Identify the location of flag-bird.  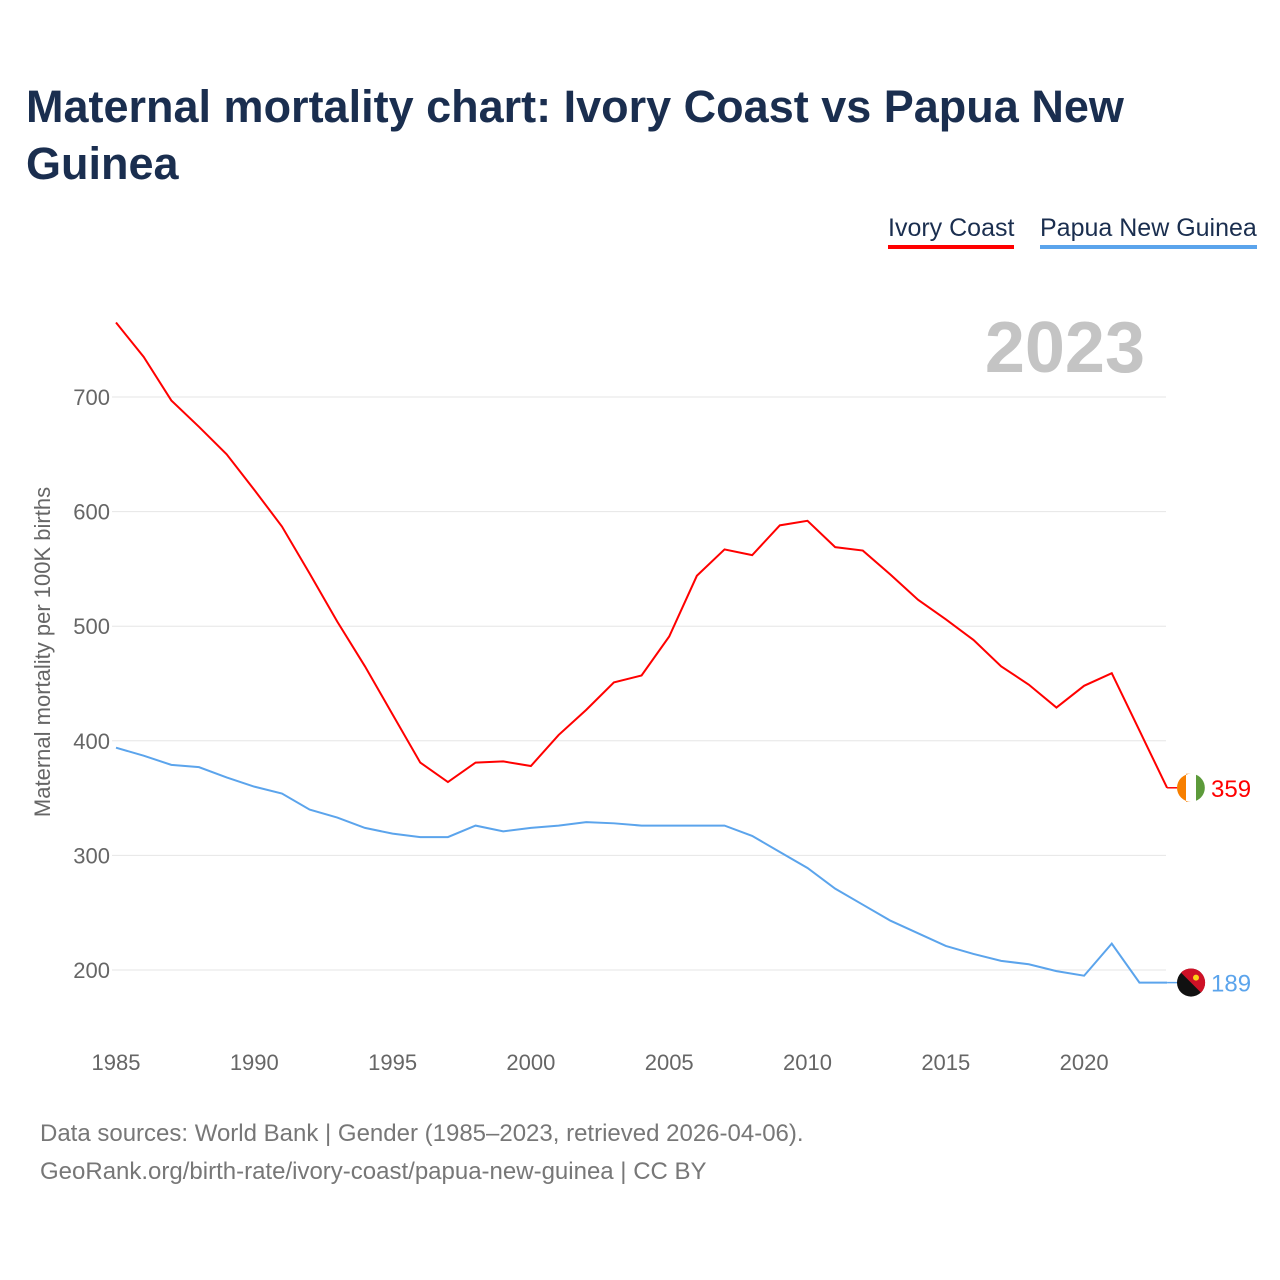
(1196, 977).